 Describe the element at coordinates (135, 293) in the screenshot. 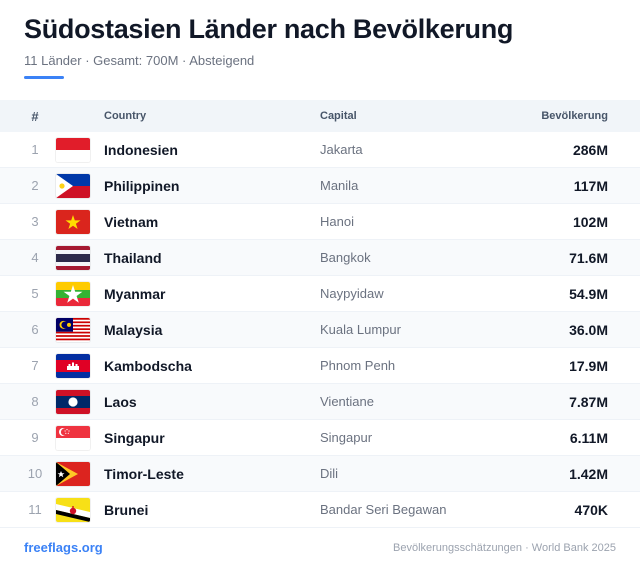

I see `country-cell: Myanmar` at that location.